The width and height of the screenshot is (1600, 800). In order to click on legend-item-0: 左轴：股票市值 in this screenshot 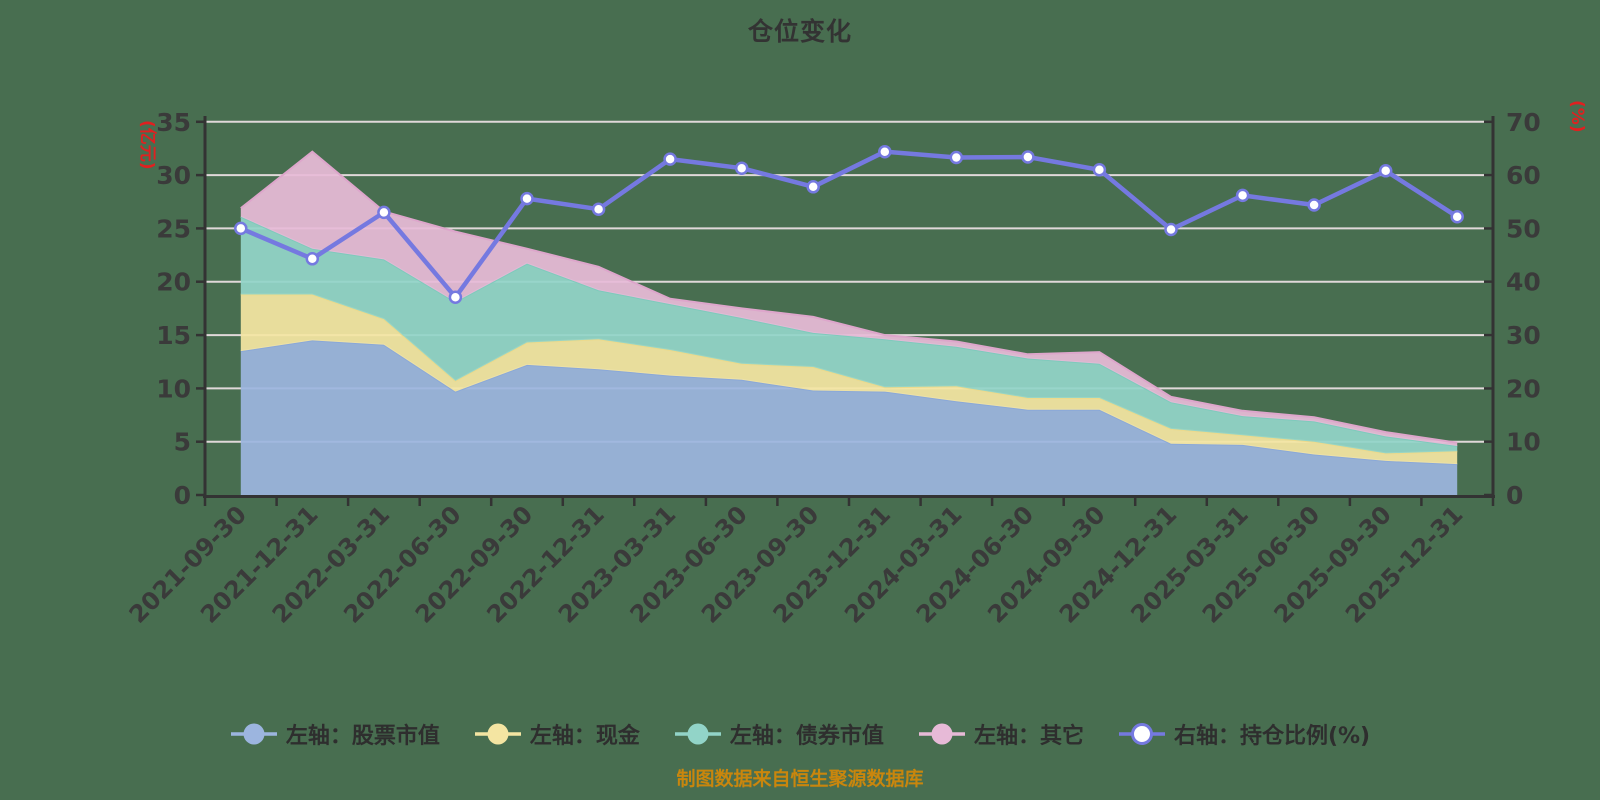, I will do `click(335, 734)`.